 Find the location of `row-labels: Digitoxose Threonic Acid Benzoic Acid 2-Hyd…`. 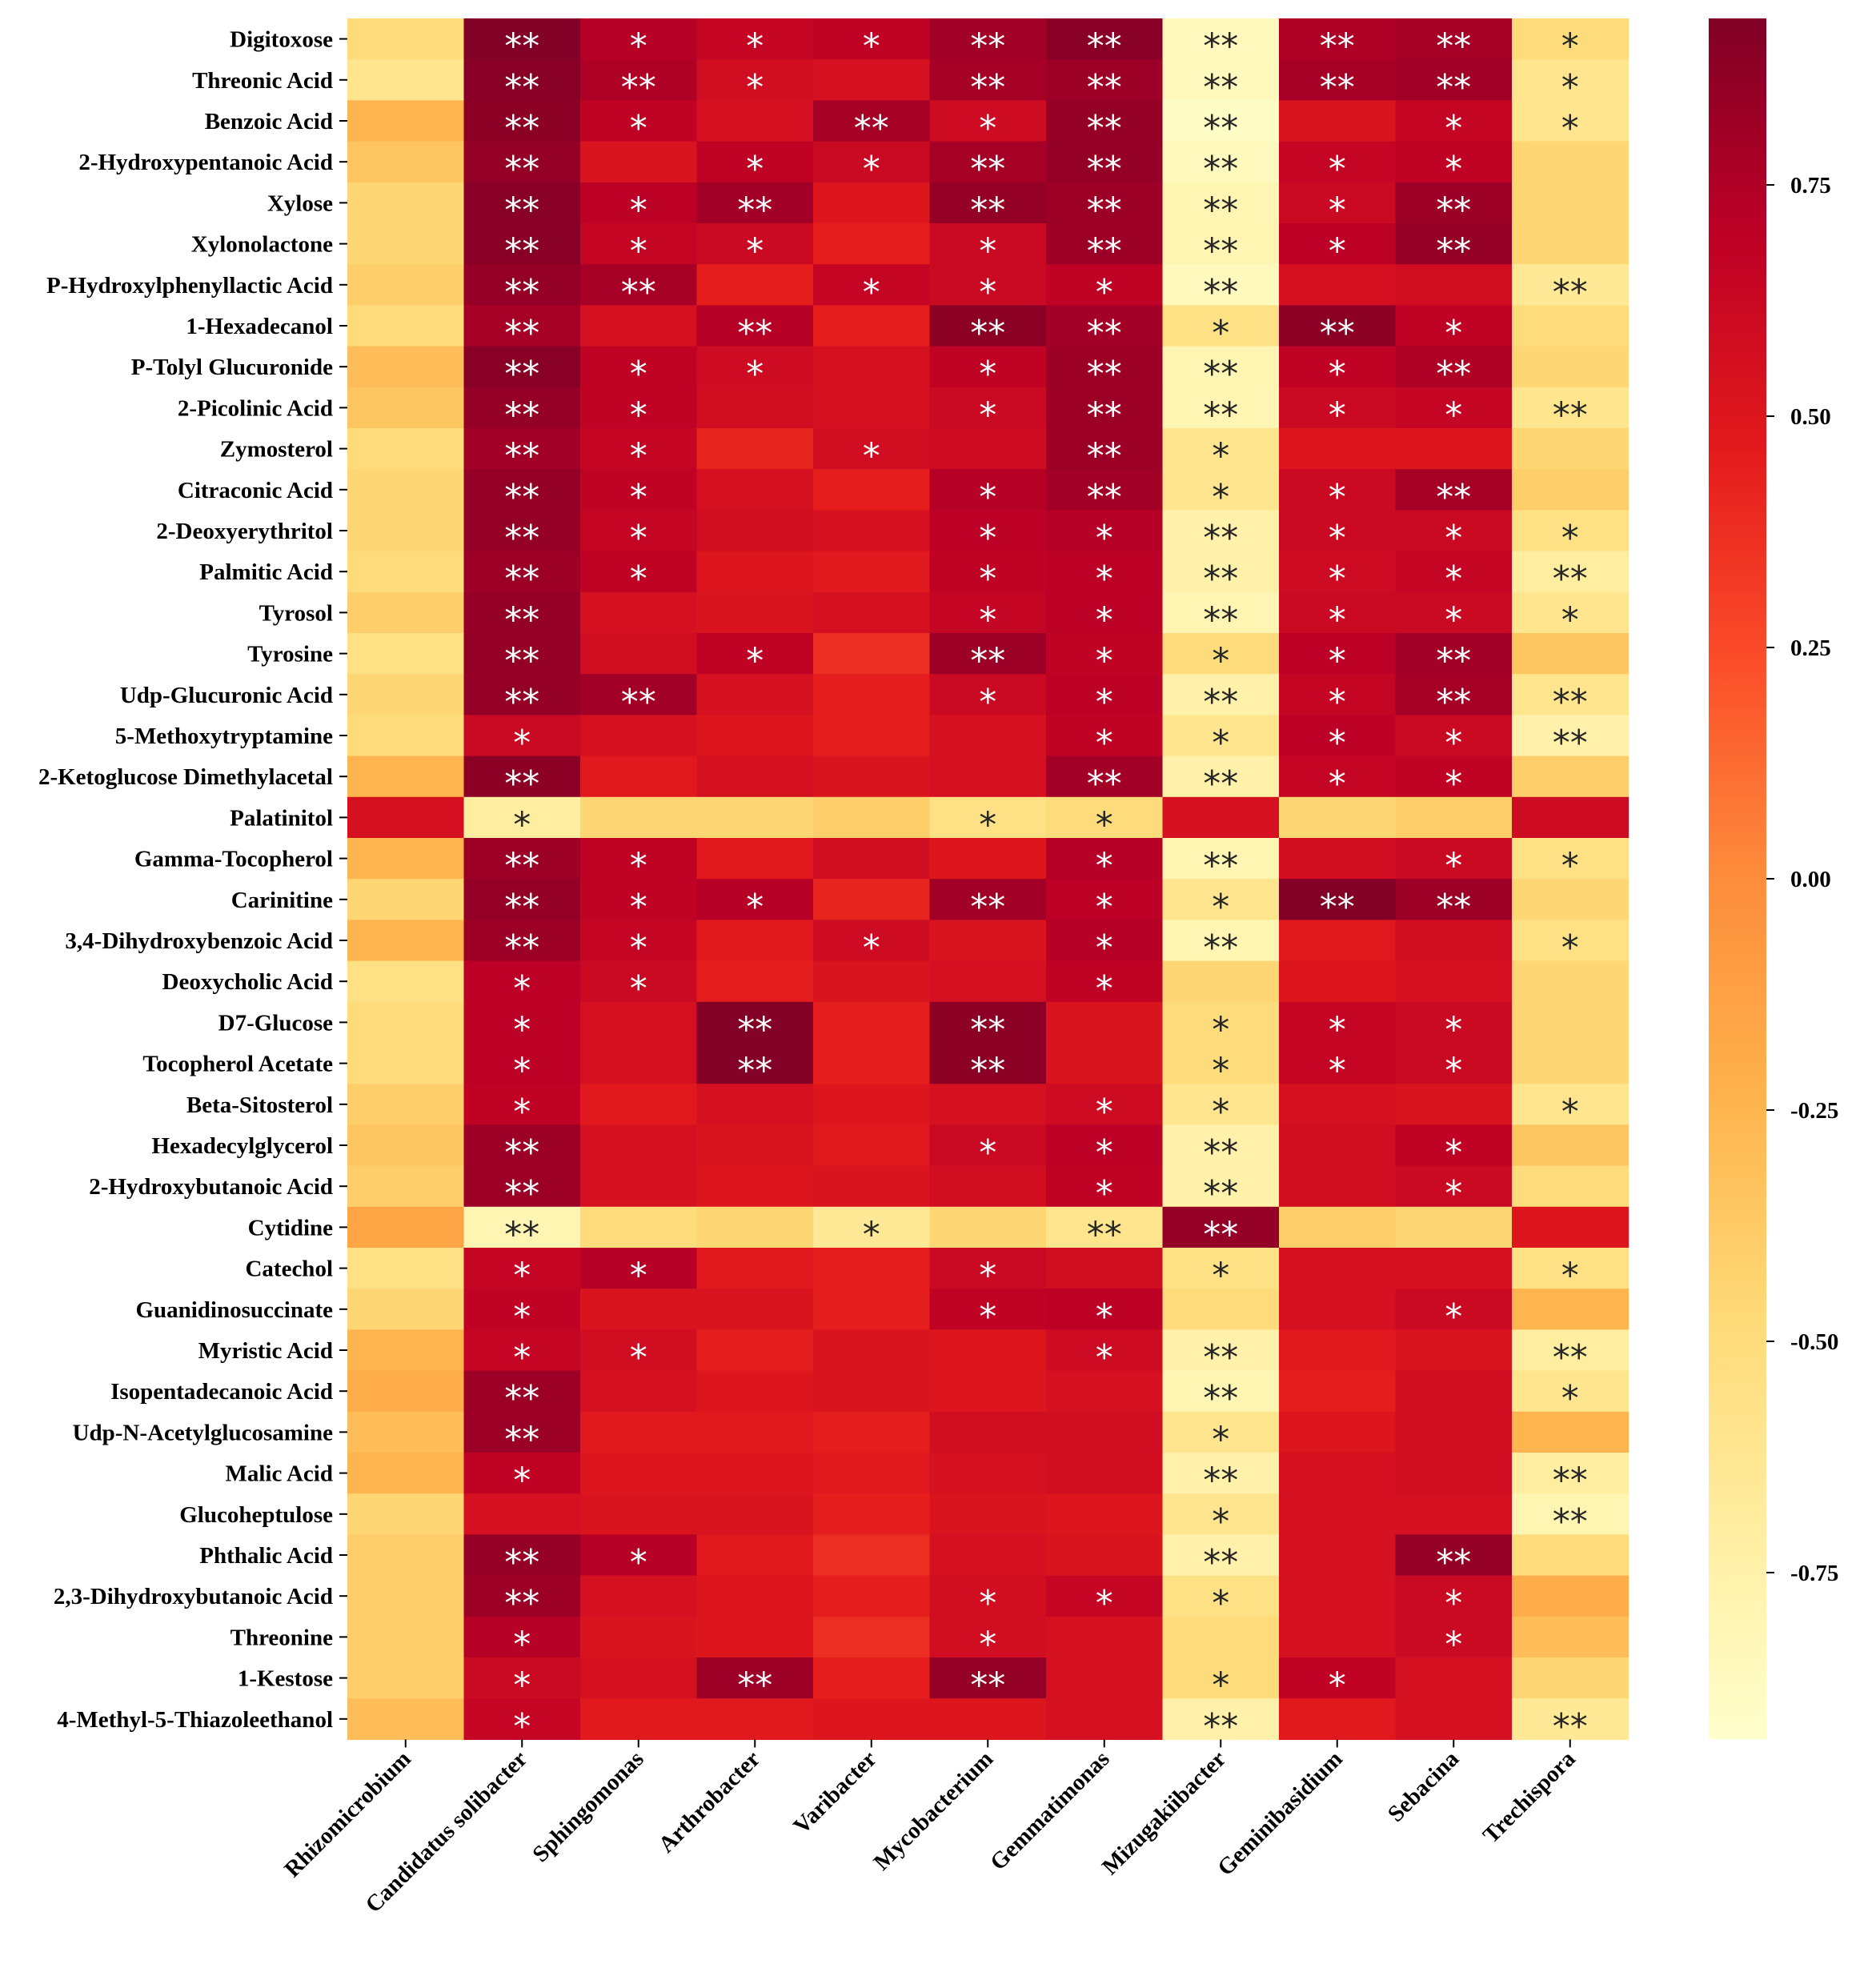

row-labels: Digitoxose Threonic Acid Benzoic Acid 2-Hyd… is located at coordinates (185, 880).